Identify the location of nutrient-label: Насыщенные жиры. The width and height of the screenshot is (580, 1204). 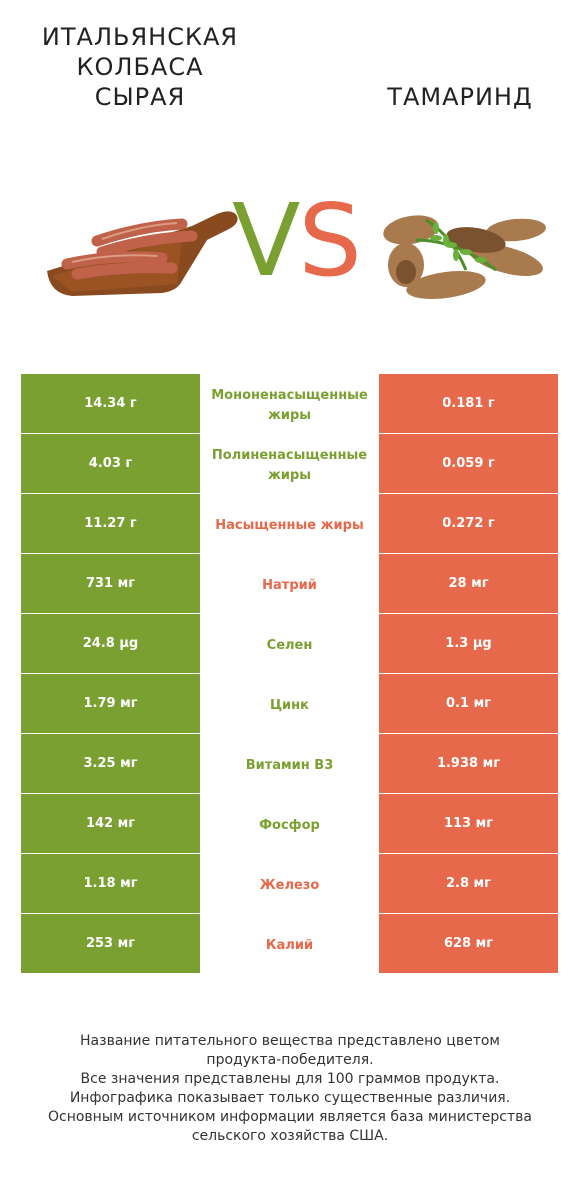
(289, 523).